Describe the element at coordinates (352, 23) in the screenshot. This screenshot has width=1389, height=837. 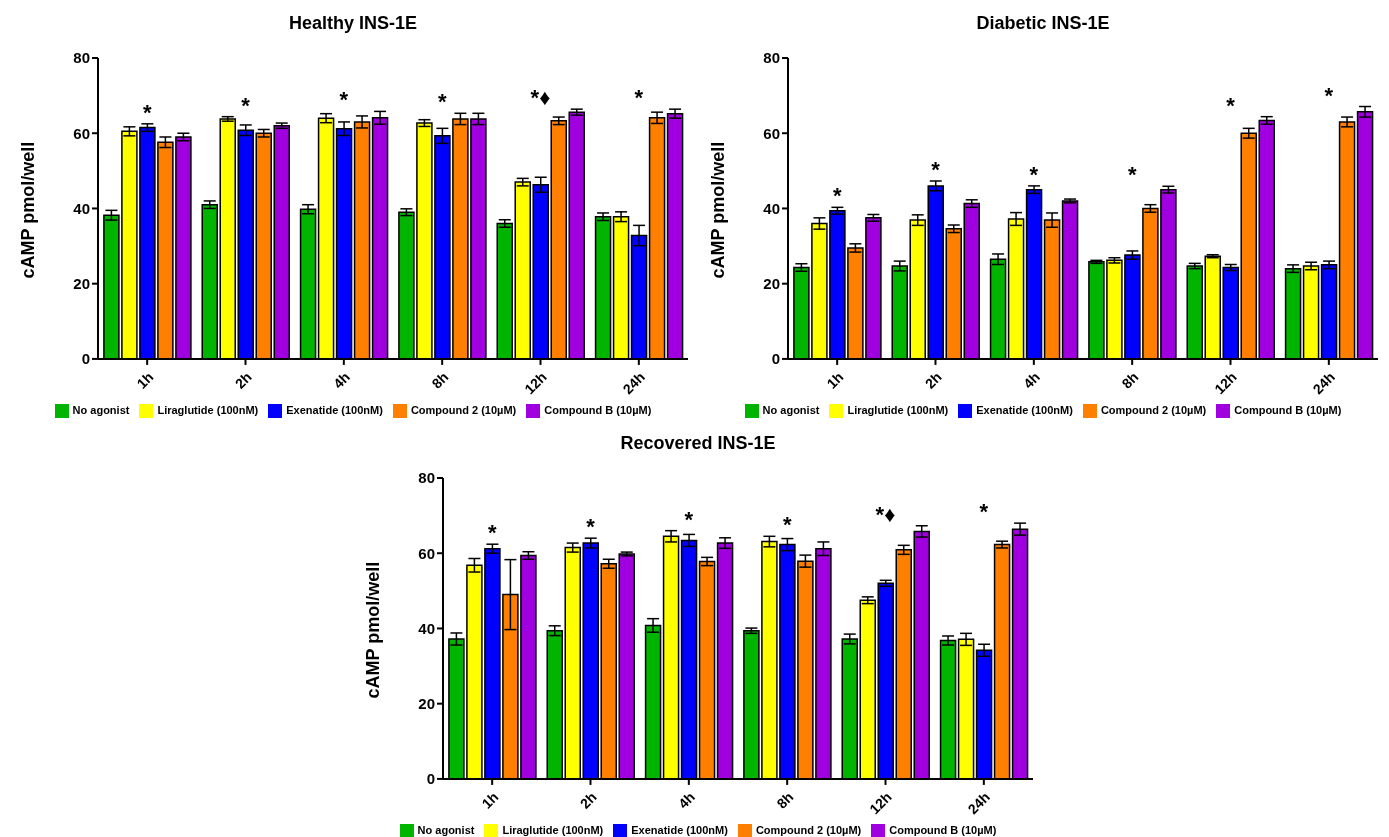
I see `chart-title: Healthy INS-1E` at that location.